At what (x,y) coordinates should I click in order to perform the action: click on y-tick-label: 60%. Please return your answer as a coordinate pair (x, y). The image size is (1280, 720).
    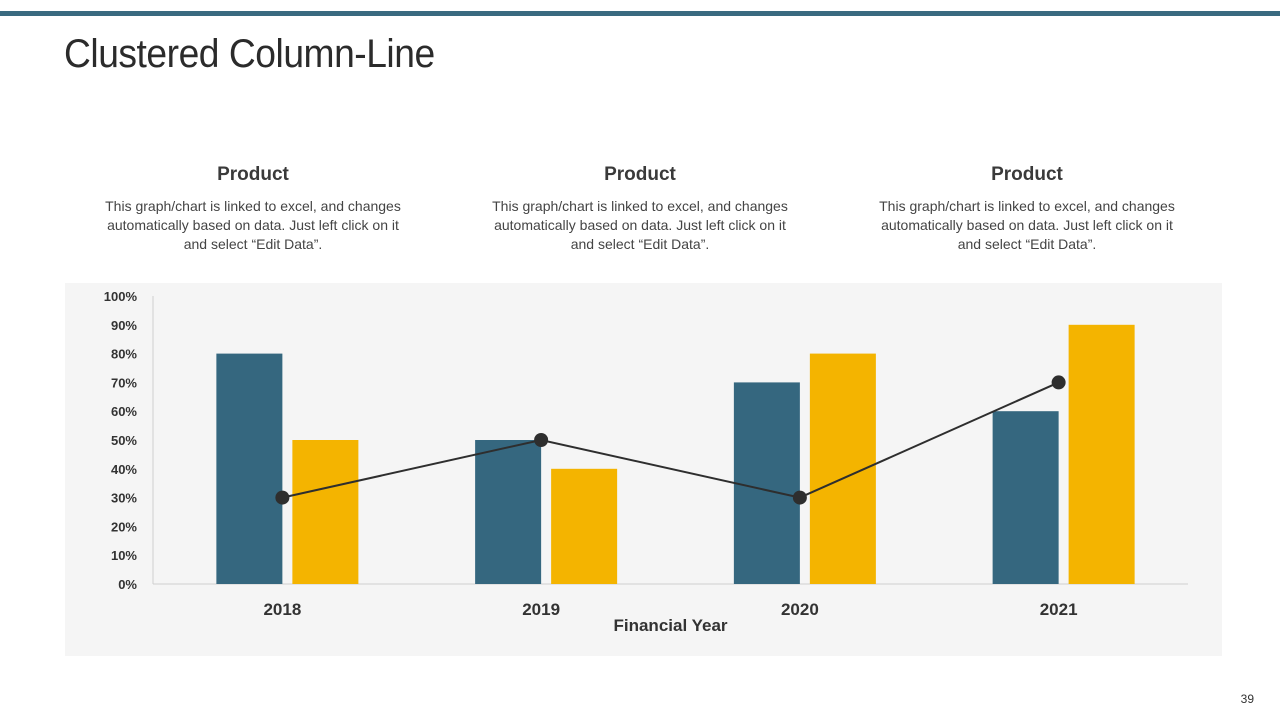
    Looking at the image, I should click on (124, 411).